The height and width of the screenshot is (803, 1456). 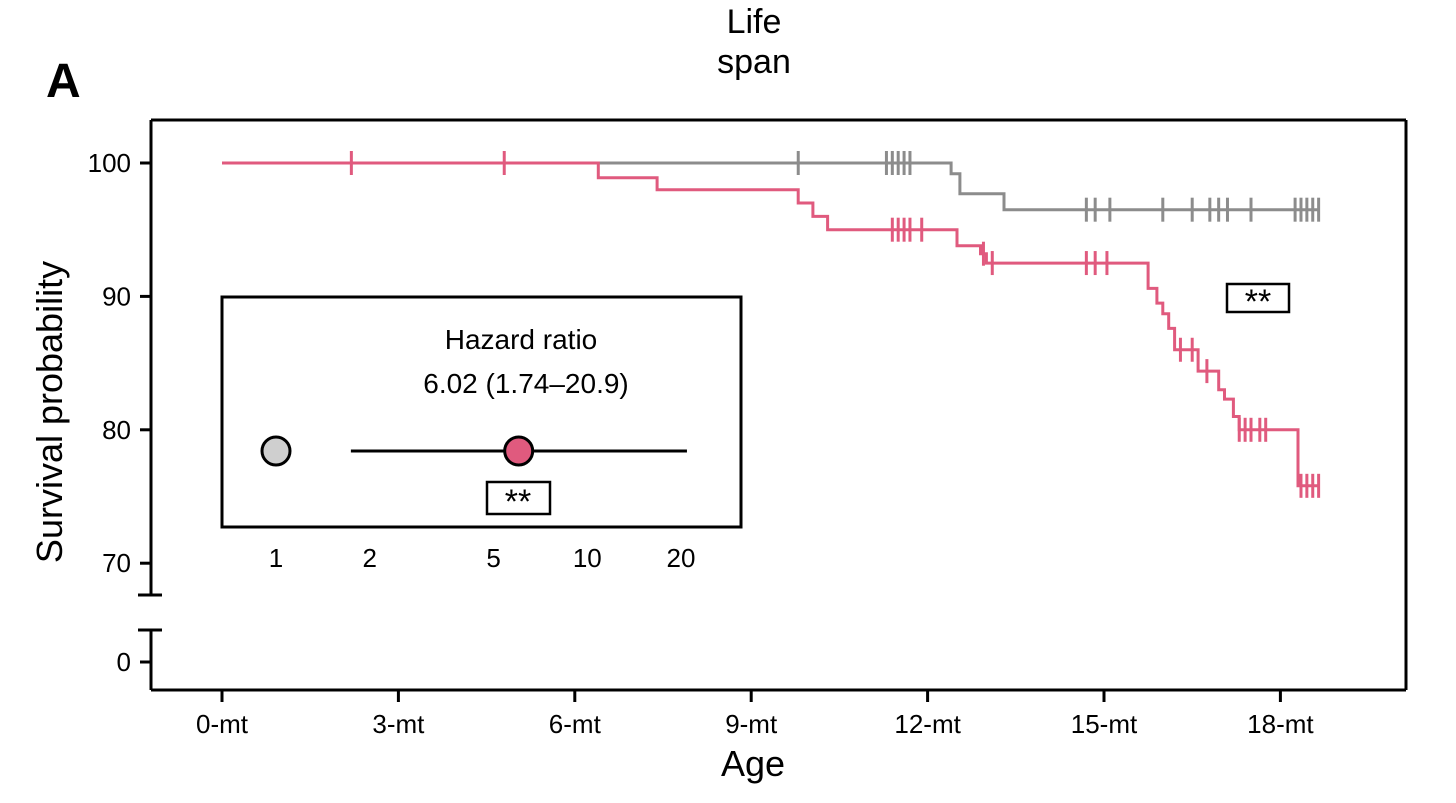 I want to click on chart-title-line-2: span, so click(x=754, y=62).